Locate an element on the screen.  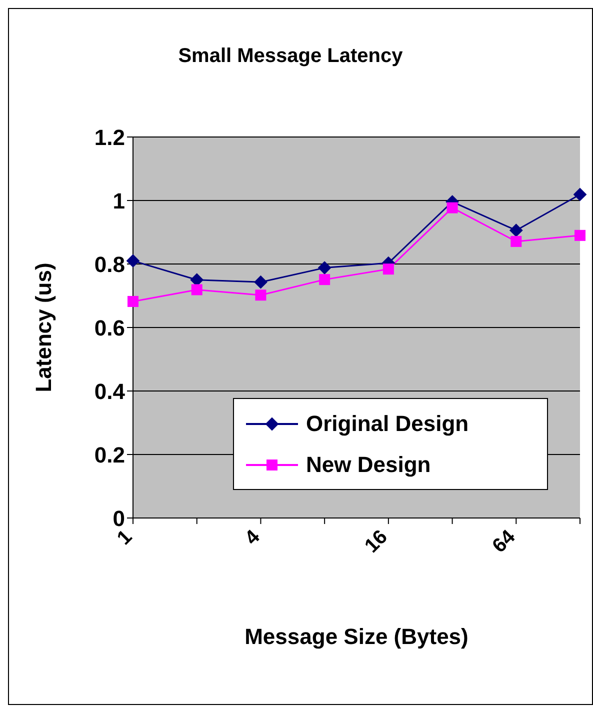
x-axis-title: Message Size (Bytes) is located at coordinates (356, 636).